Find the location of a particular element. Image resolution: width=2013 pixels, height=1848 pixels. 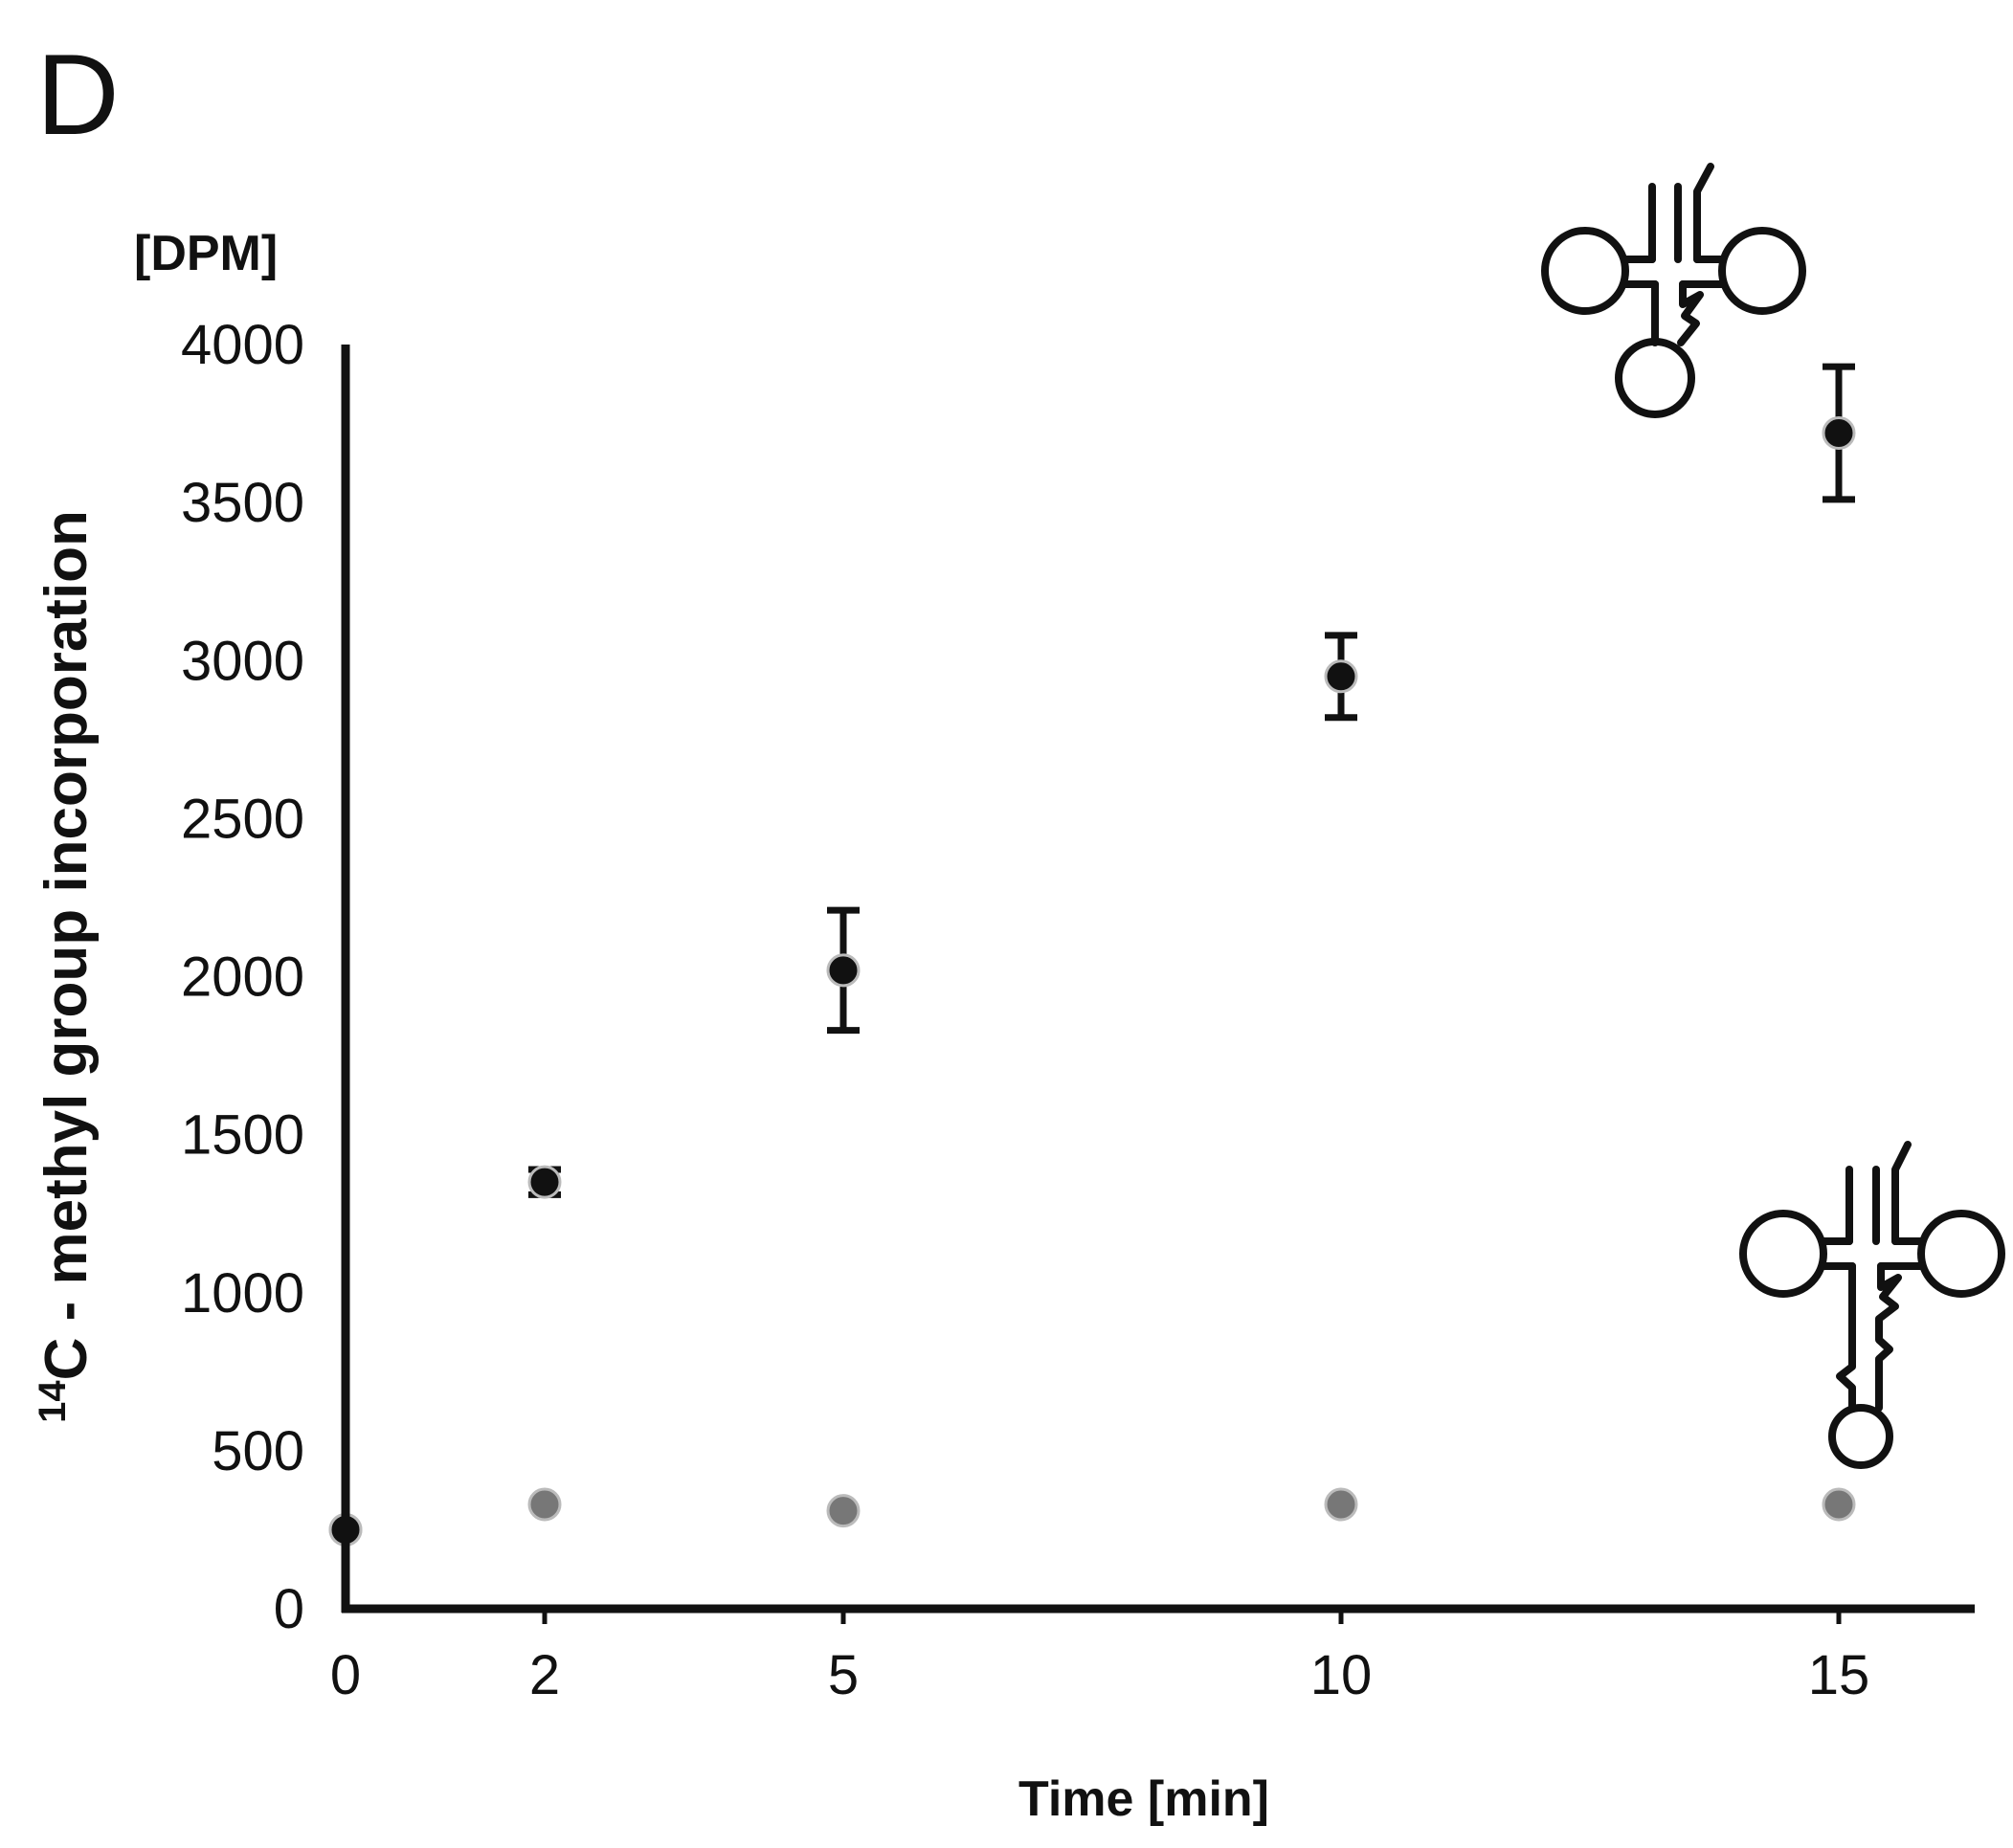

y-axis-label: 14C - methyl group incorporation is located at coordinates (66, 967).